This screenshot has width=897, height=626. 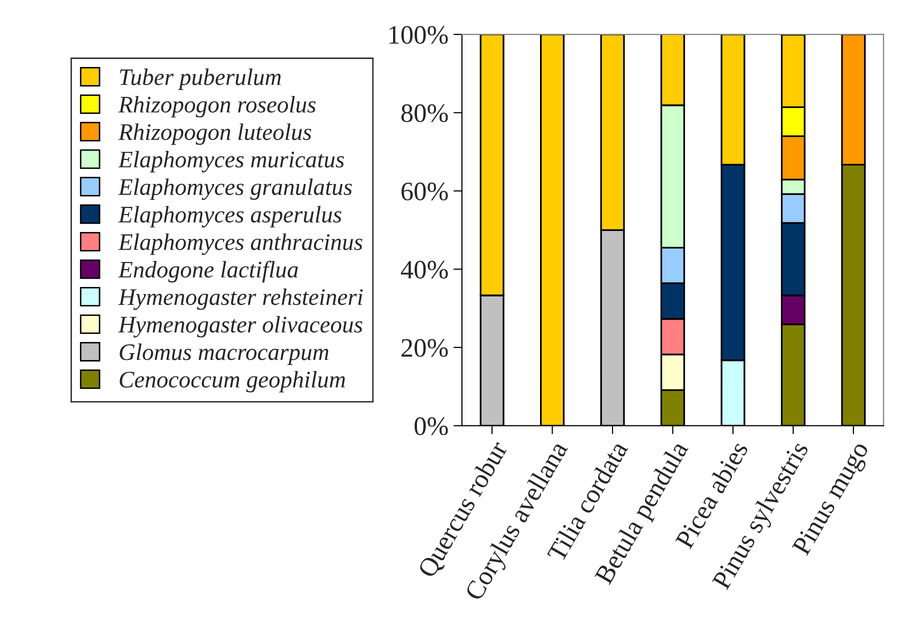 What do you see at coordinates (230, 217) in the screenshot?
I see `legend-label: Elaphomyces asperulus` at bounding box center [230, 217].